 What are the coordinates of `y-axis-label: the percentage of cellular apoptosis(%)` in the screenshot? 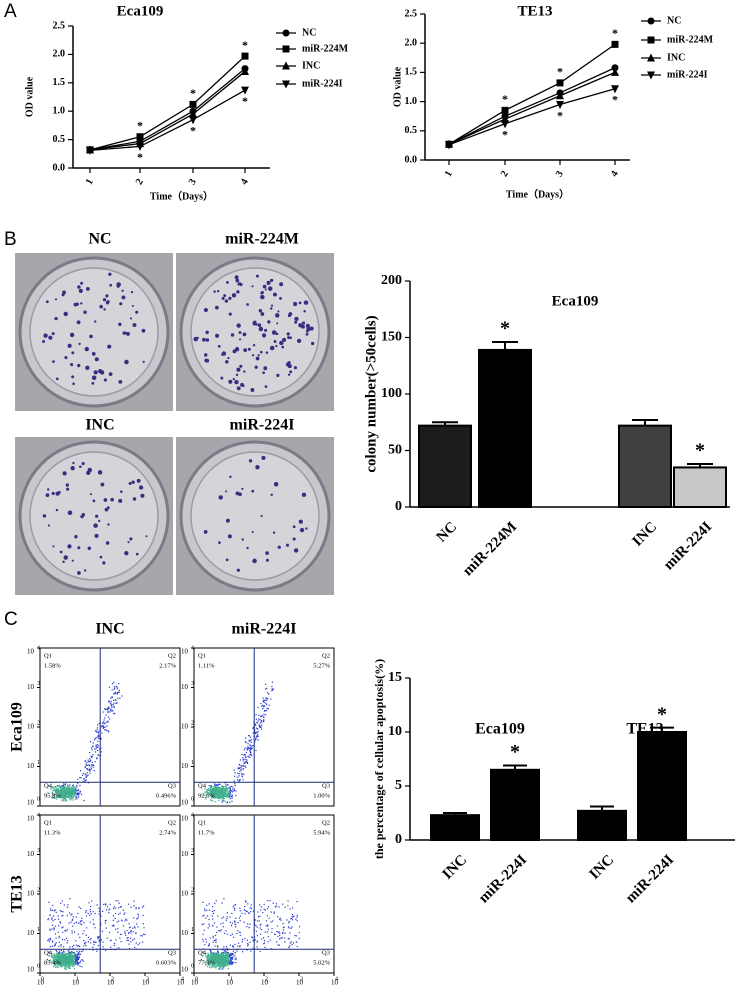 It's located at (379, 759).